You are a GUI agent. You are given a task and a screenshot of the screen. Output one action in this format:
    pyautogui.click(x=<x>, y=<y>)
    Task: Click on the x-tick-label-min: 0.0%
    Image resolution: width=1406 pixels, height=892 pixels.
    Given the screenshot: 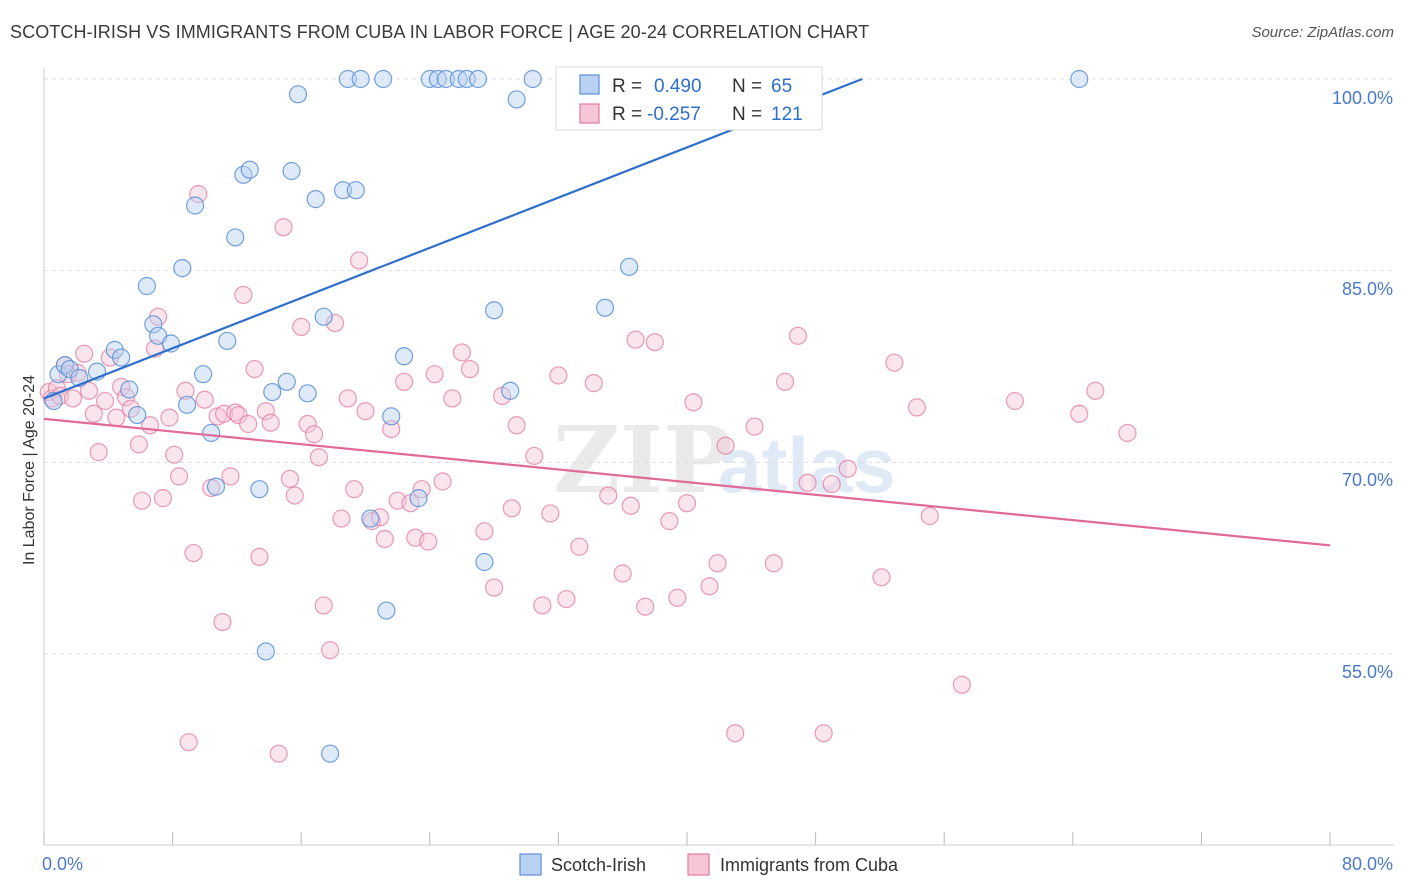 What is the action you would take?
    pyautogui.click(x=62, y=864)
    